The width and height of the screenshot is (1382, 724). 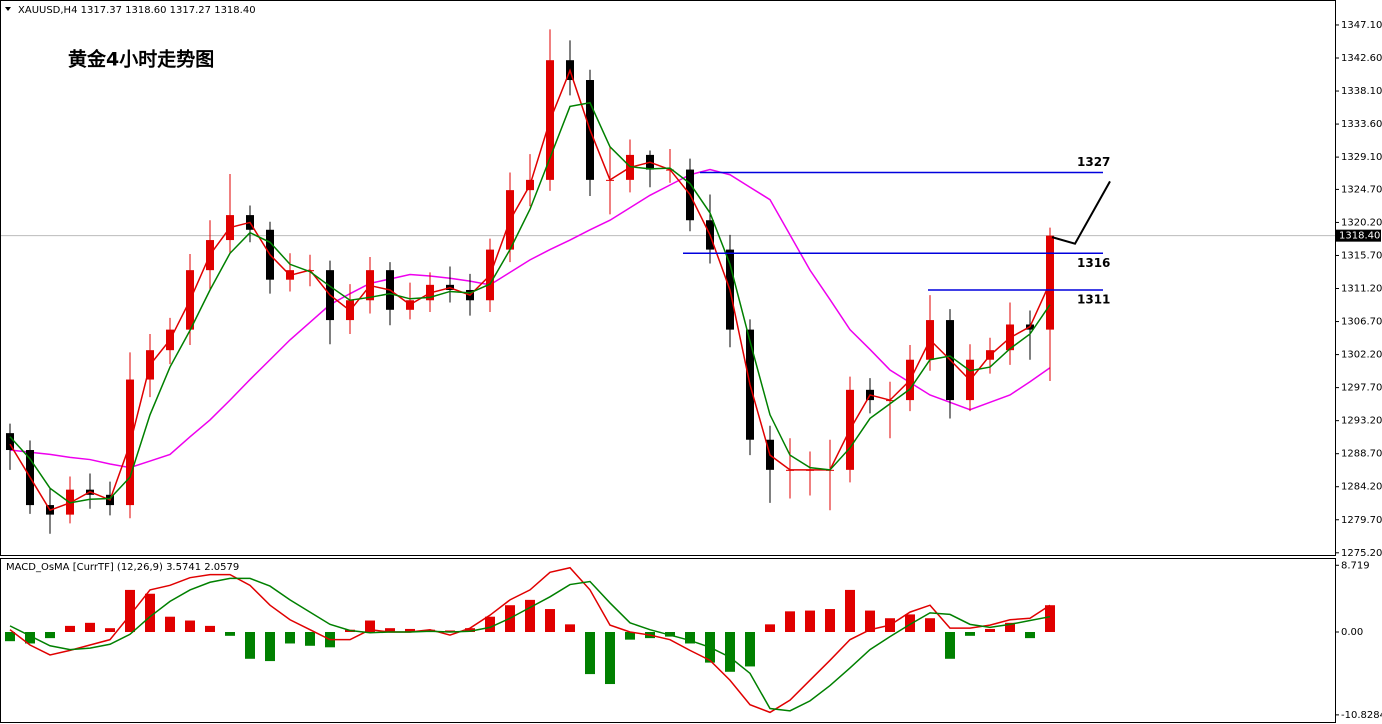 What do you see at coordinates (1361, 388) in the screenshot?
I see `y-tick-label: 1297.70` at bounding box center [1361, 388].